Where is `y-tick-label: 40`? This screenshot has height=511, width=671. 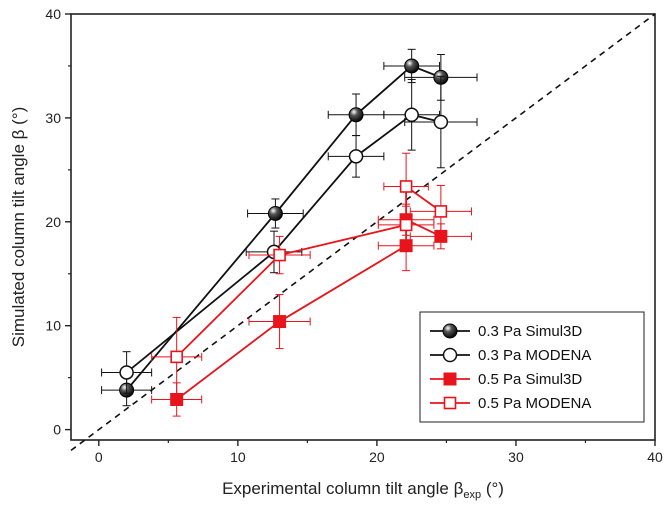 y-tick-label: 40 is located at coordinates (53, 14).